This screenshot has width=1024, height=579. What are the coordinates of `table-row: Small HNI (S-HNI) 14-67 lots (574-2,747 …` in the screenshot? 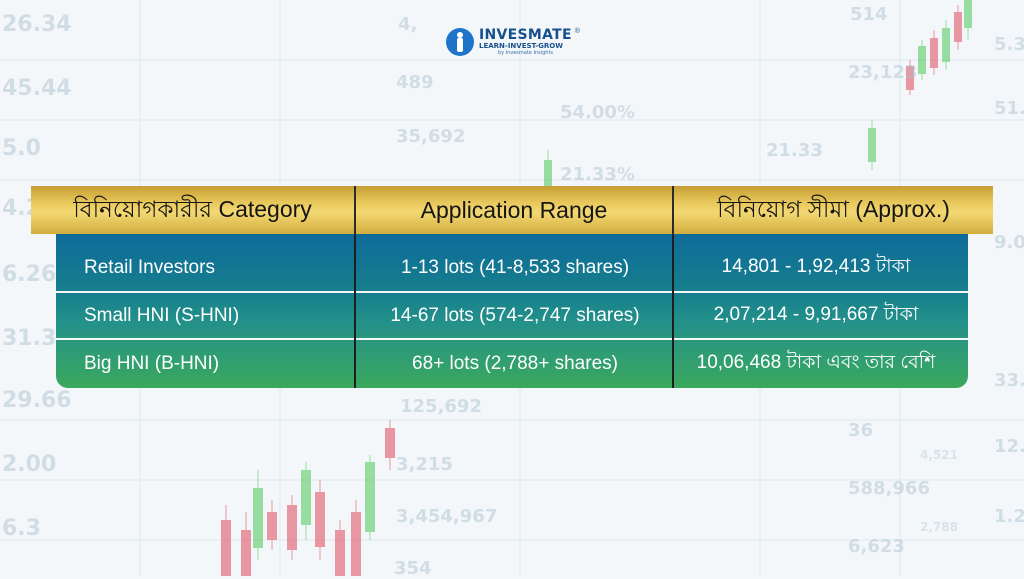 It's located at (512, 316).